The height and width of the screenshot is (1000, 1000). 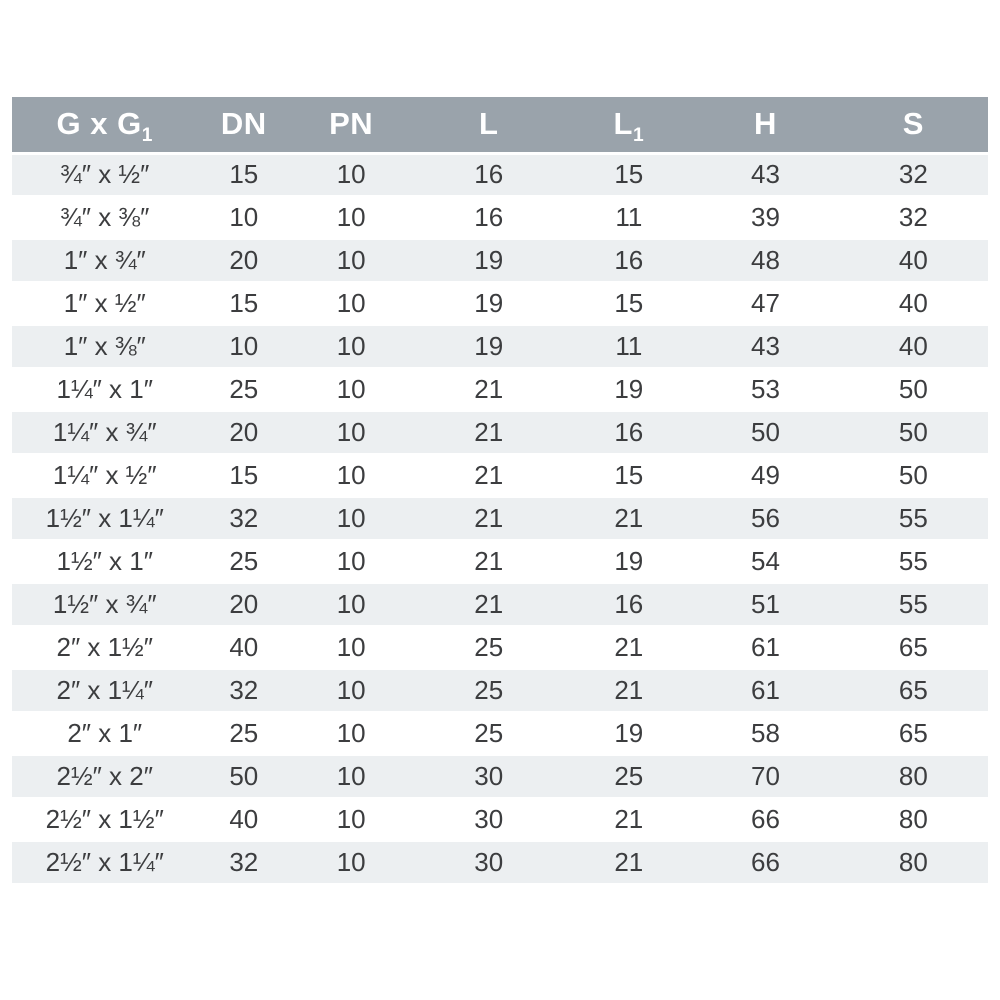 I want to click on table-row: 1″ x ⅜″ 10 10 19 11 43 40, so click(x=500, y=347).